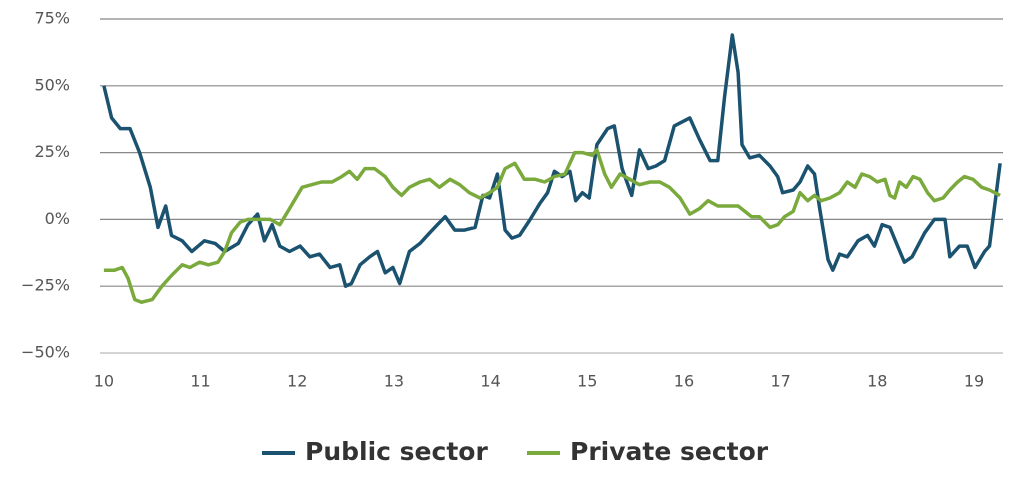 This screenshot has height=501, width=1024. I want to click on x-tick-label: 16, so click(684, 381).